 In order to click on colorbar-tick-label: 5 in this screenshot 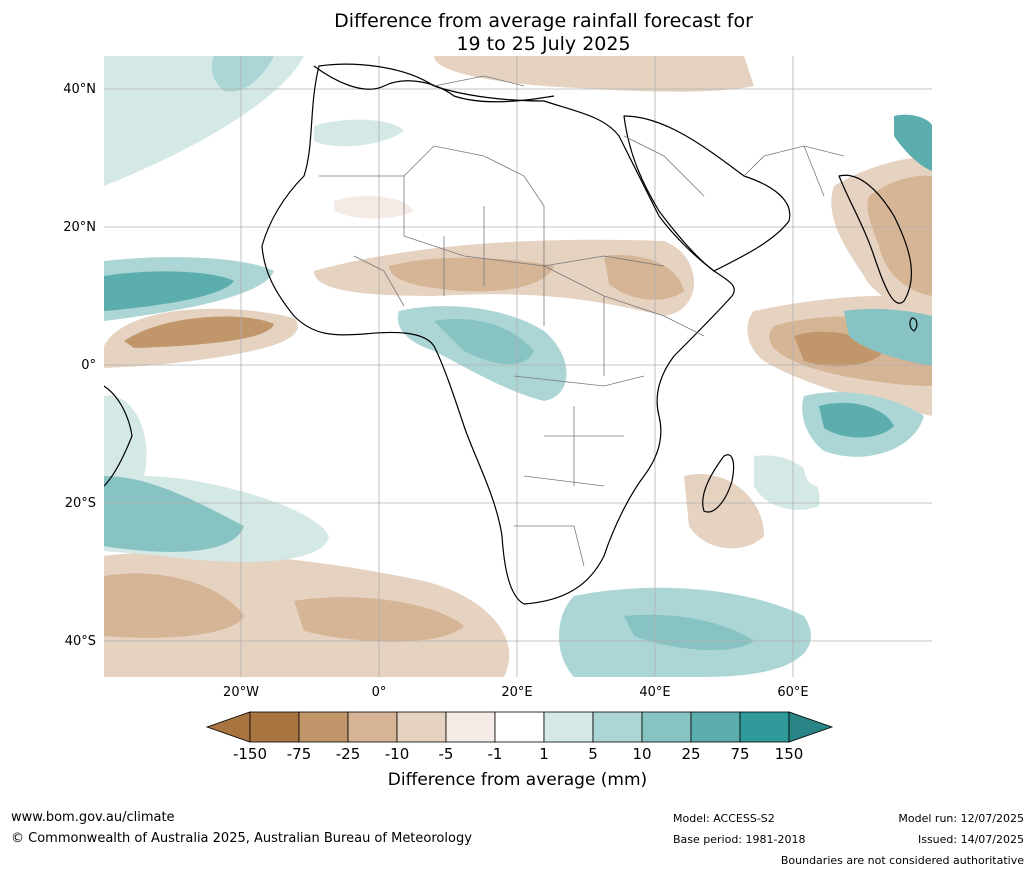, I will do `click(593, 754)`.